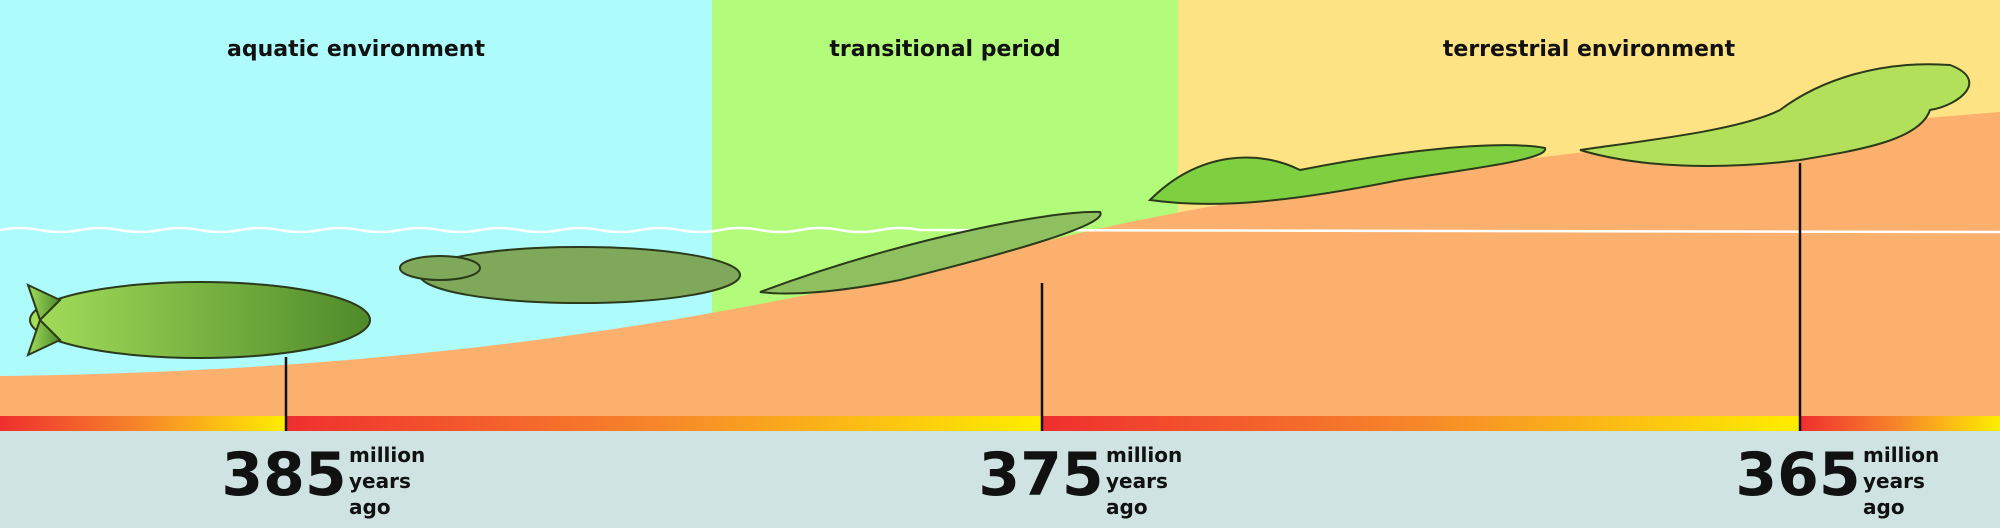 Image resolution: width=2000 pixels, height=528 pixels. Describe the element at coordinates (1775, 115) in the screenshot. I see `animal-tetrapod` at that location.